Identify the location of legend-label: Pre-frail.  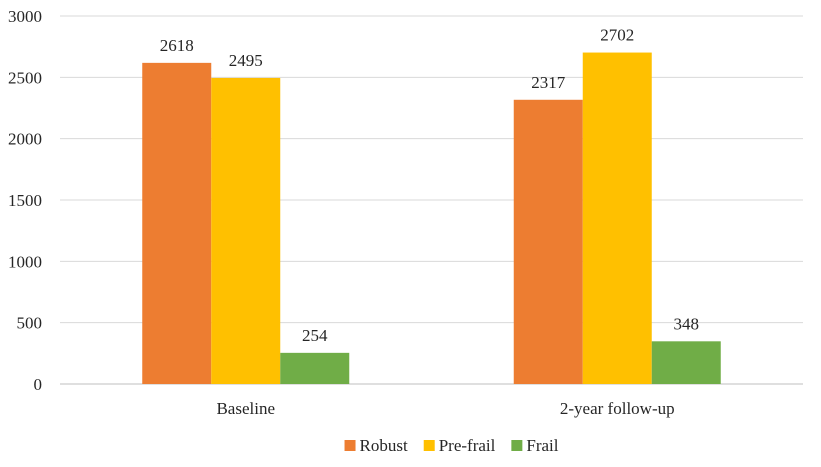
(467, 445).